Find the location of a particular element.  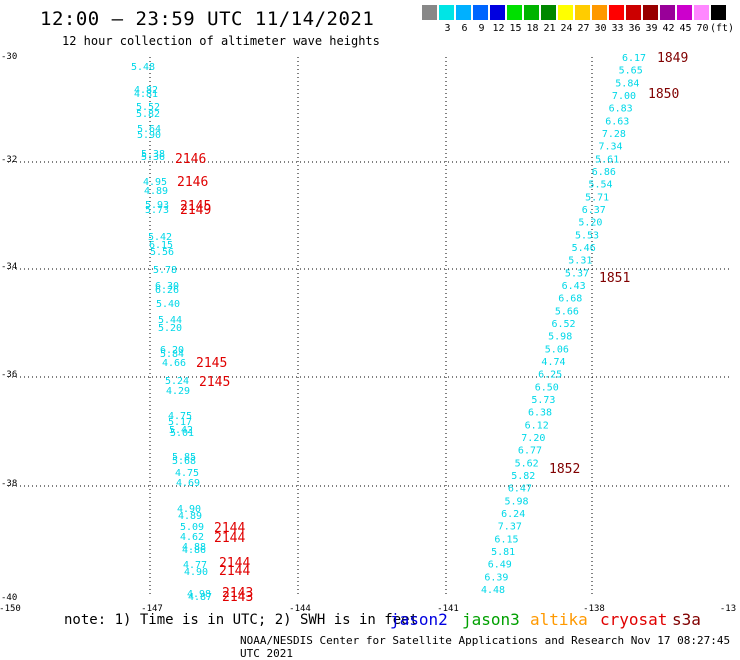

pass-time-label: 1852 is located at coordinates (564, 469).